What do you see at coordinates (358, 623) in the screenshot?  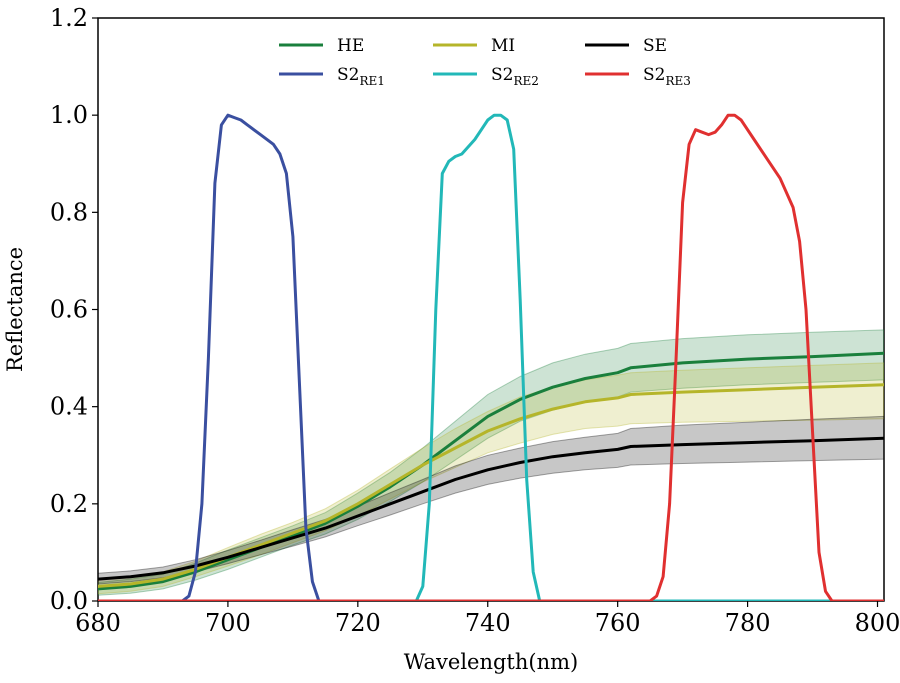 I see `x-tick-label: 720` at bounding box center [358, 623].